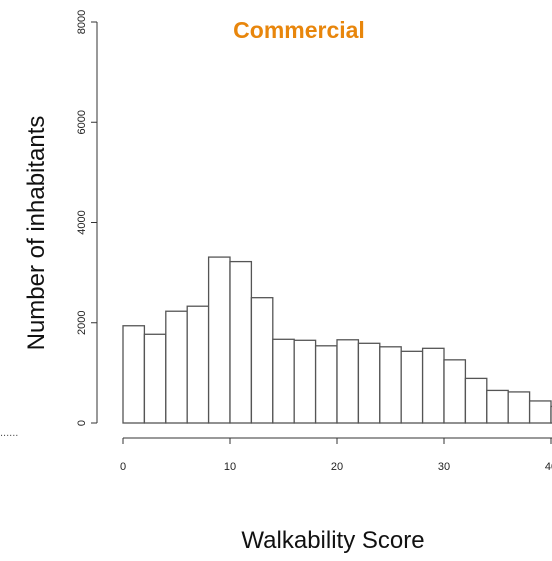  What do you see at coordinates (336, 455) in the screenshot?
I see `x-axis: 0 10 20 30 40` at bounding box center [336, 455].